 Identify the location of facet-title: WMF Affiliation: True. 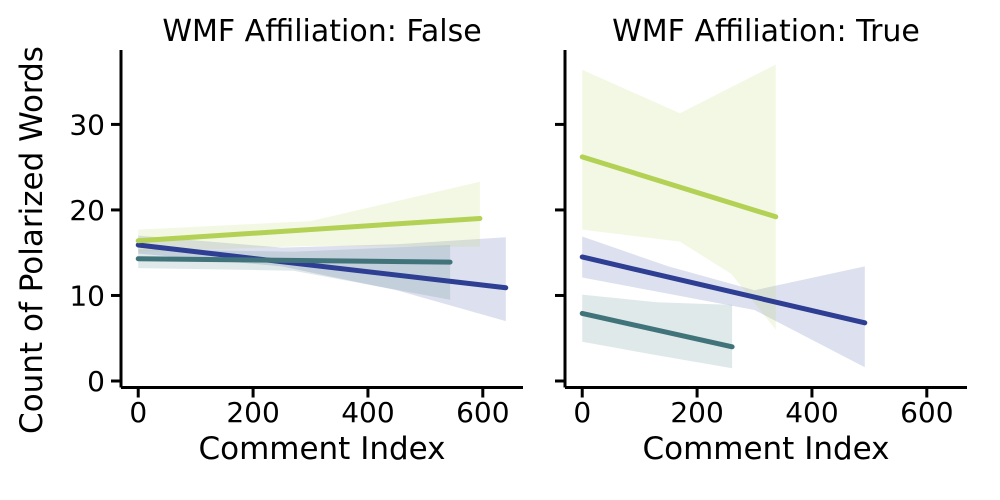
(766, 31).